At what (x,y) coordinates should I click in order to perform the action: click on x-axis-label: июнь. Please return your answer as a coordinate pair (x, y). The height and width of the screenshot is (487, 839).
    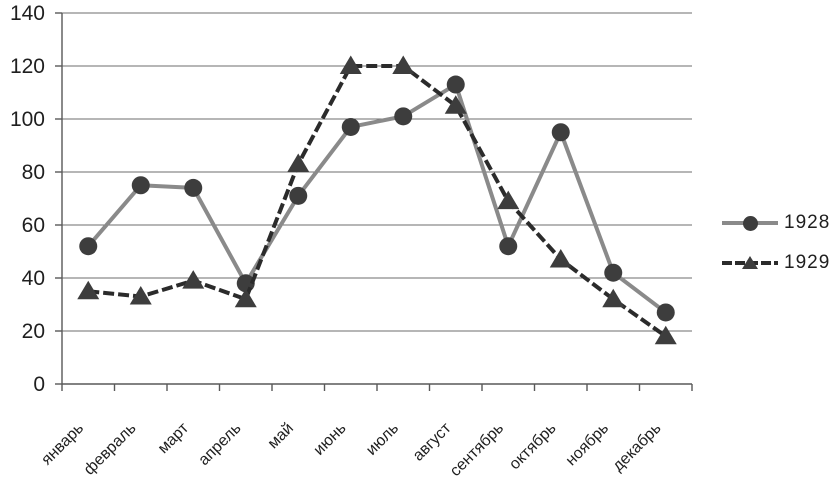
    Looking at the image, I should click on (330, 439).